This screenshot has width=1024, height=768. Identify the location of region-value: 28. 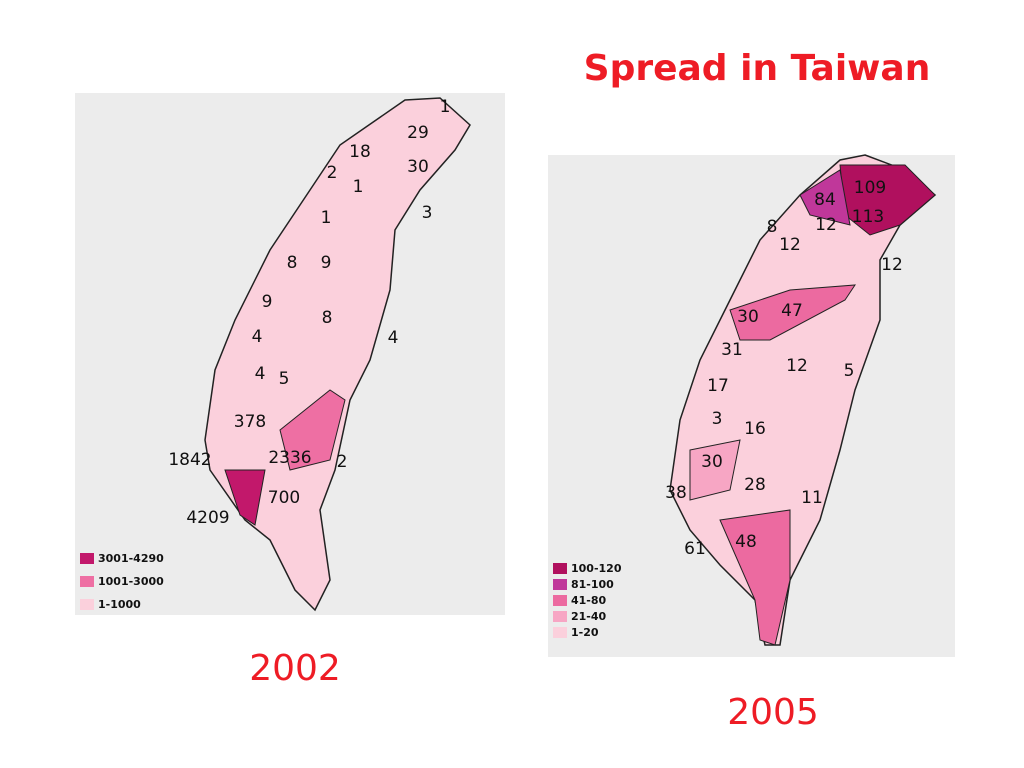
(755, 485).